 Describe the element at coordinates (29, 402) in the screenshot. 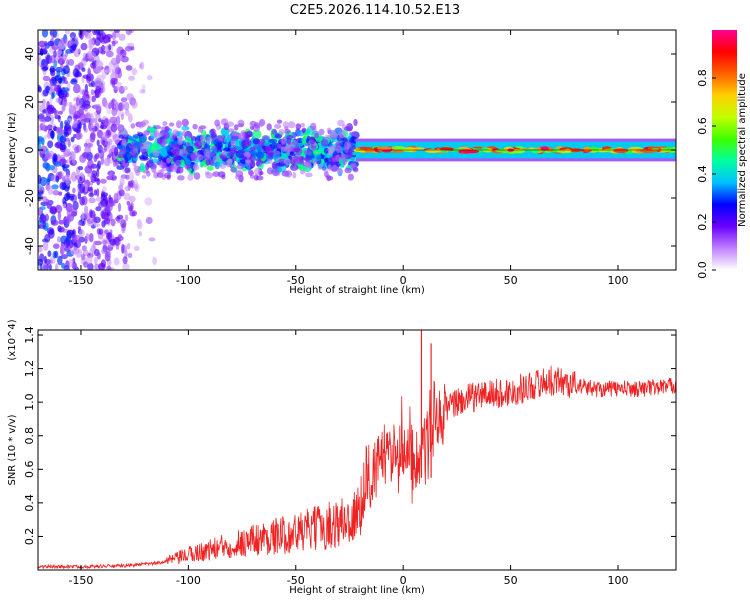

I see `y-tick-label: 1.0` at that location.